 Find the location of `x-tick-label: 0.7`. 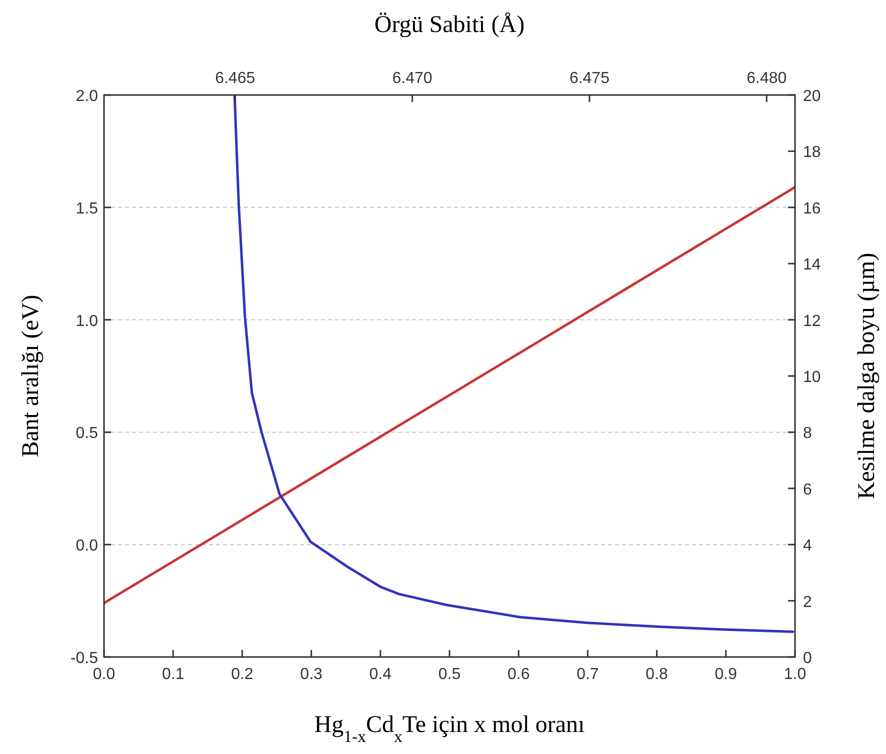

x-tick-label: 0.7 is located at coordinates (587, 674).